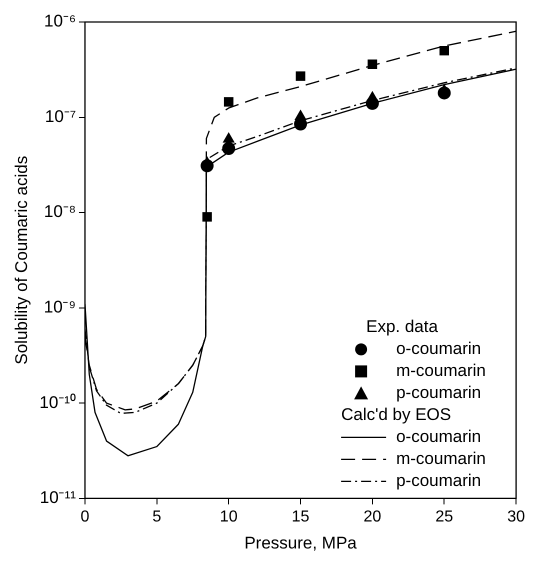 Image resolution: width=536 pixels, height=566 pixels. Describe the element at coordinates (57, 402) in the screenshot. I see `y-tick-label: 10⁻¹⁰` at that location.